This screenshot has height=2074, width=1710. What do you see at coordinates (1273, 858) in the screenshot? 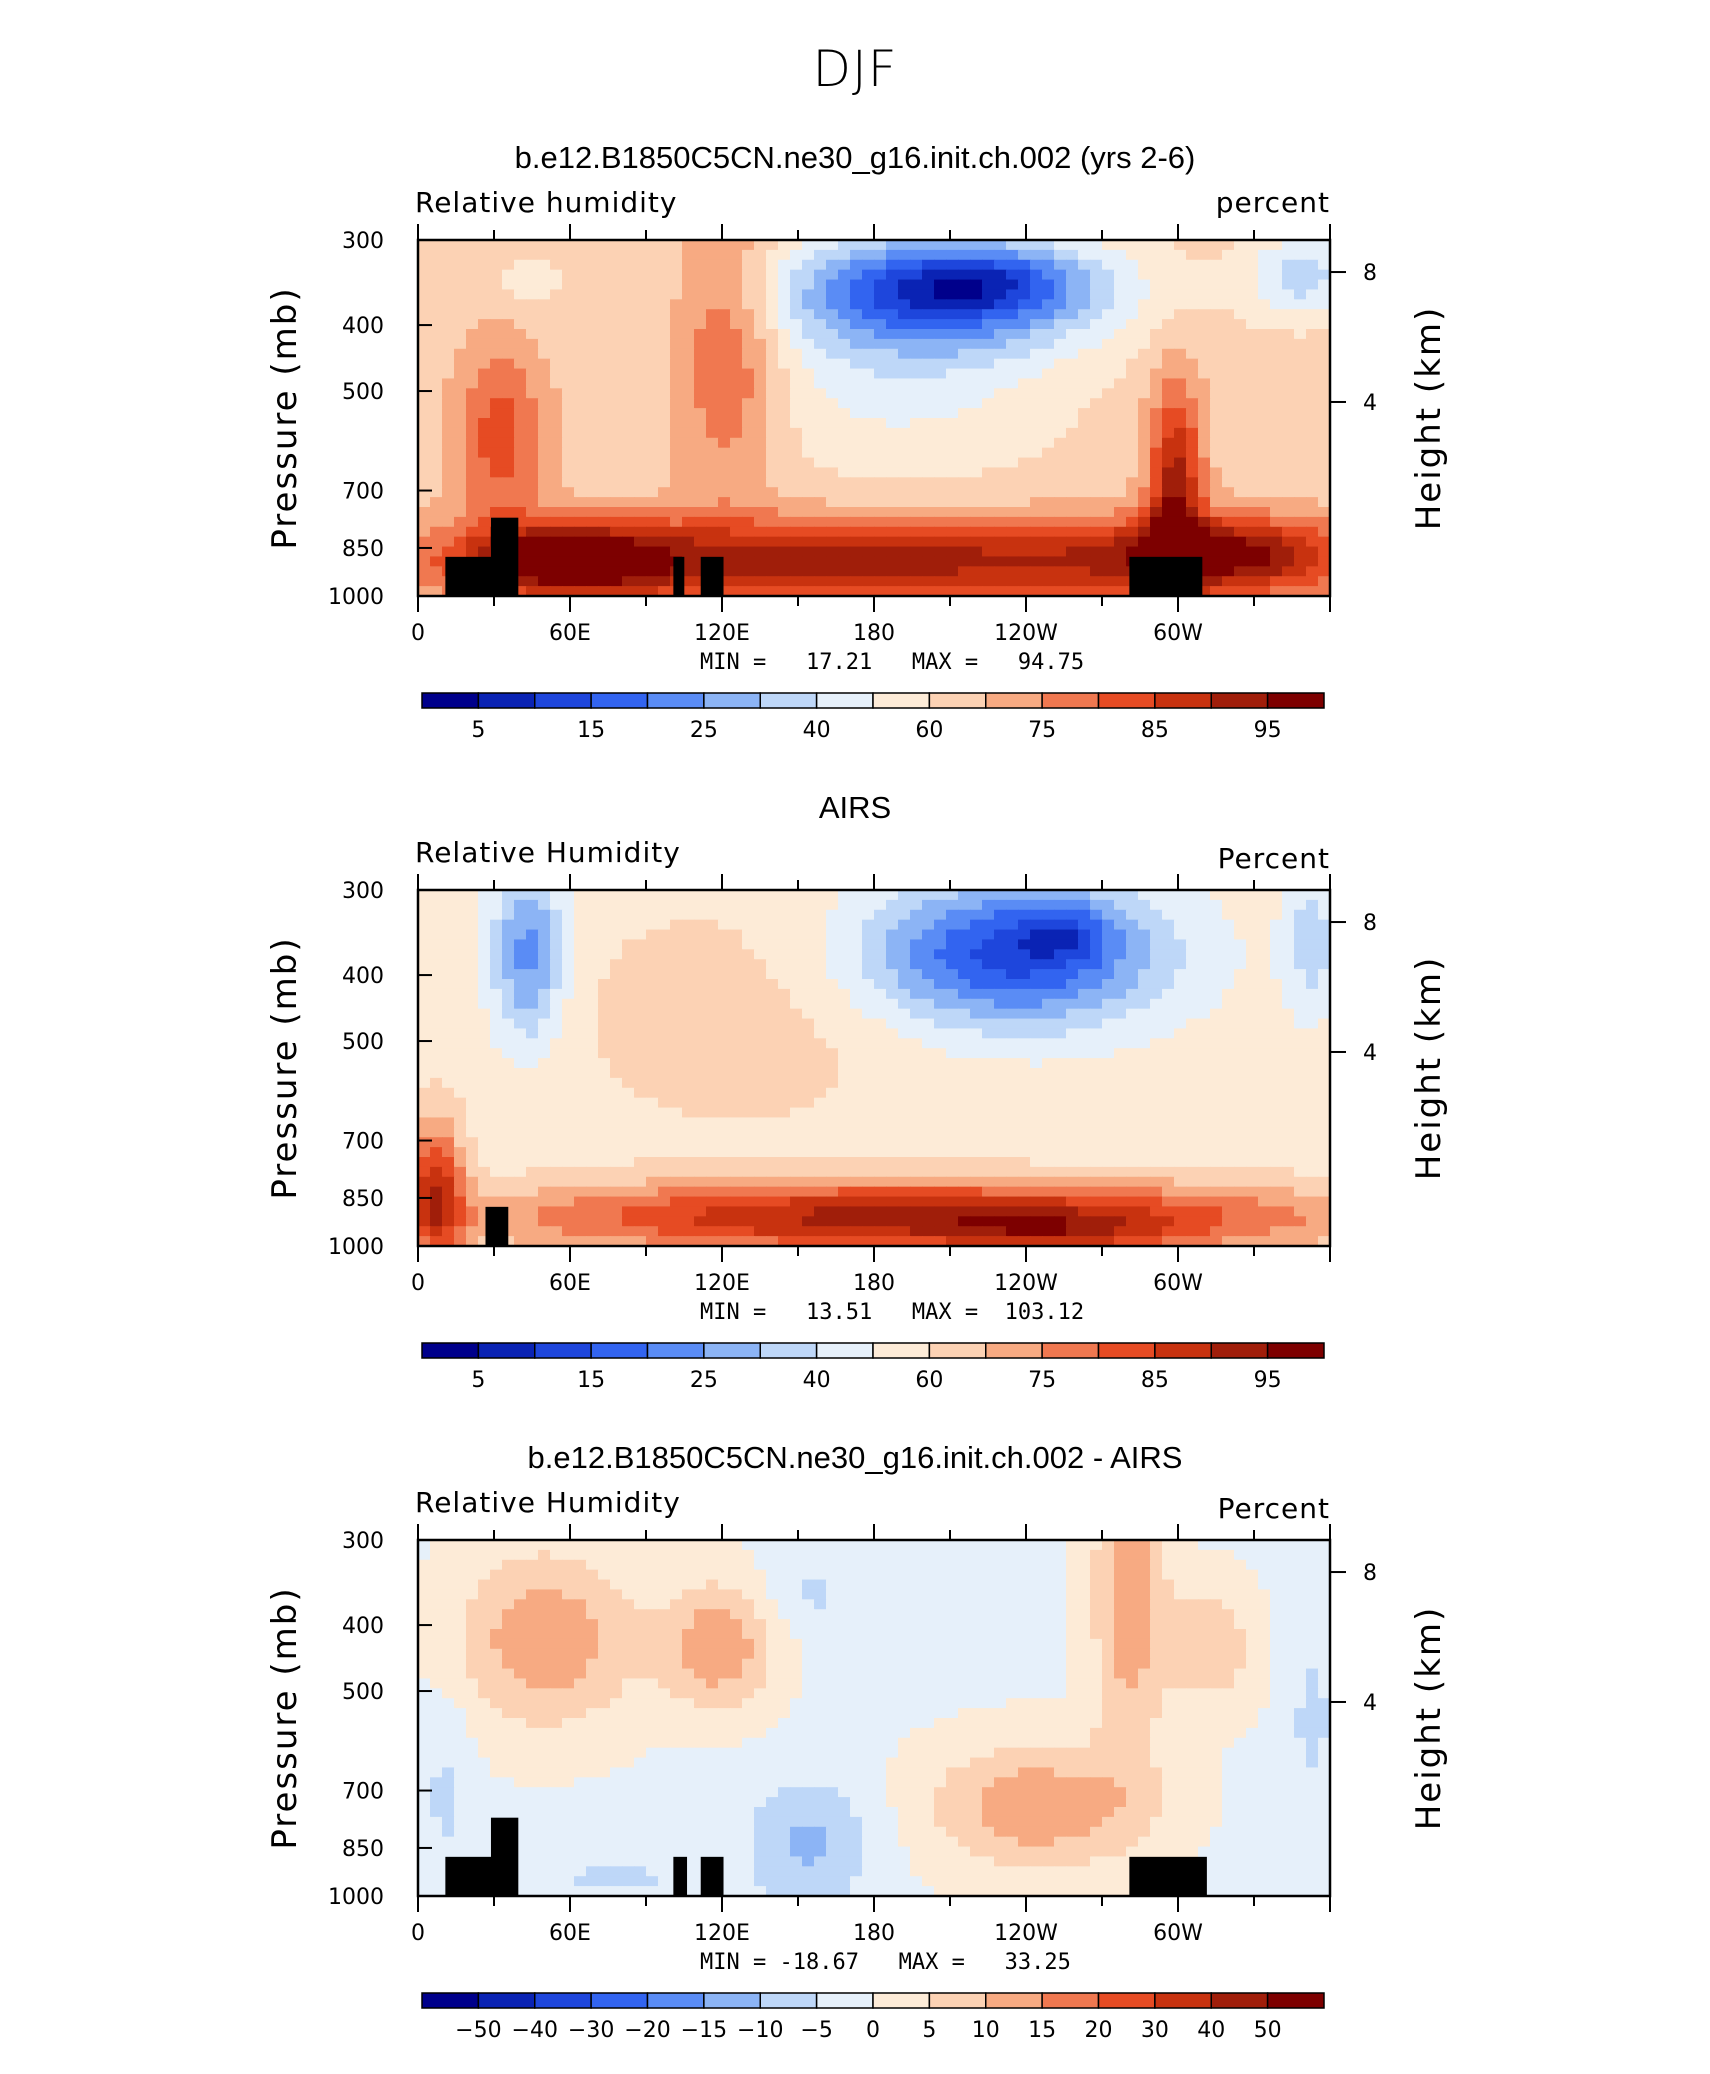
I see `unit-label: Percent` at bounding box center [1273, 858].